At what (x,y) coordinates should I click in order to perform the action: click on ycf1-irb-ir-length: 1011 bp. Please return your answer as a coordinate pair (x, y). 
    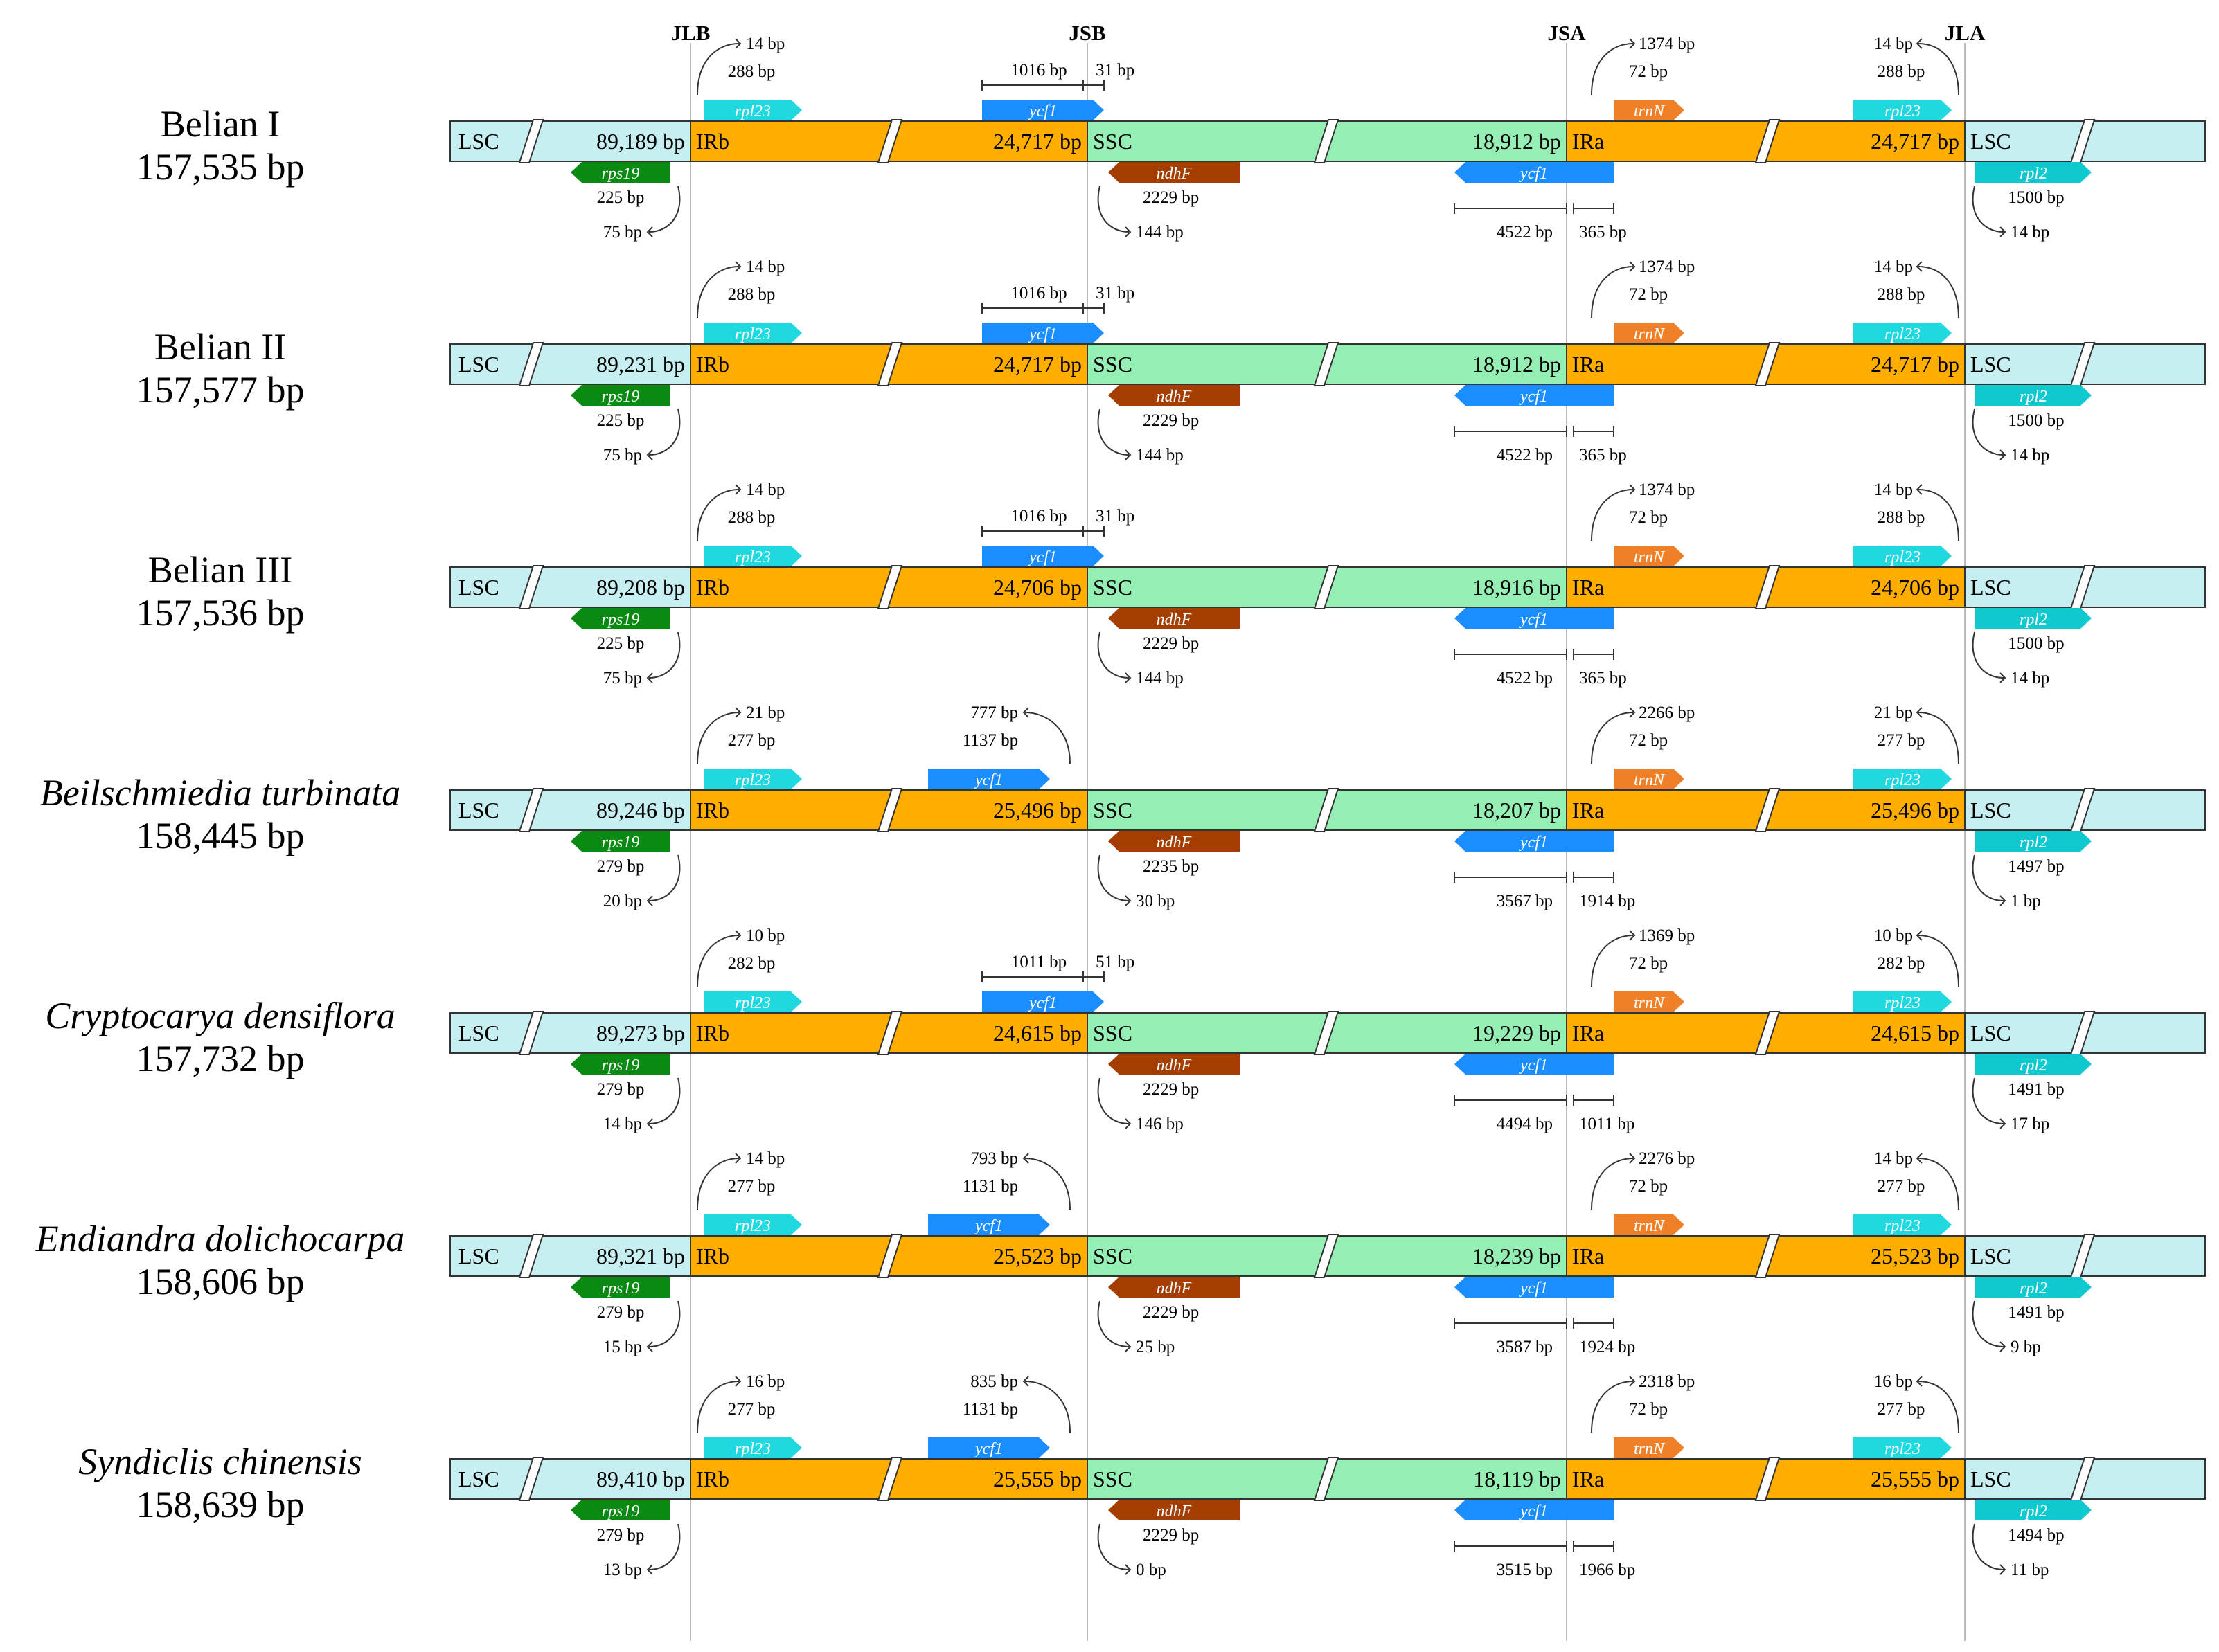
    Looking at the image, I should click on (1039, 962).